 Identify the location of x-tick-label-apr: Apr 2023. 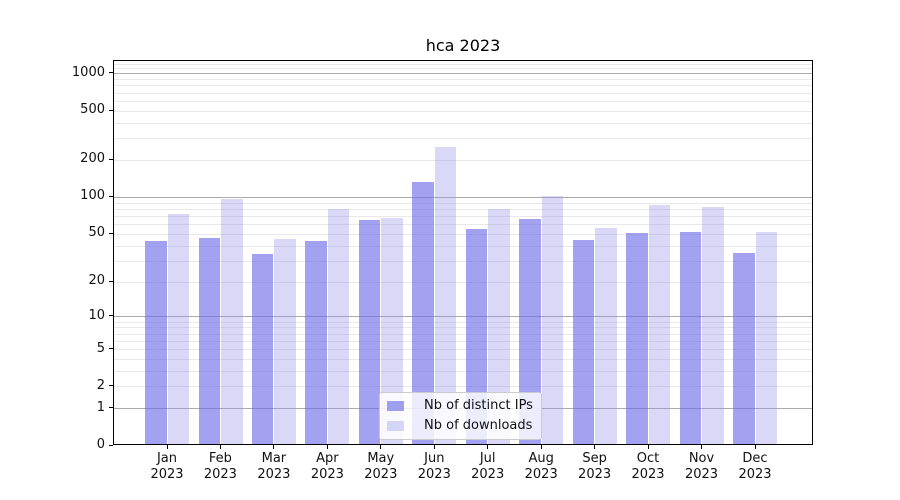
(327, 467).